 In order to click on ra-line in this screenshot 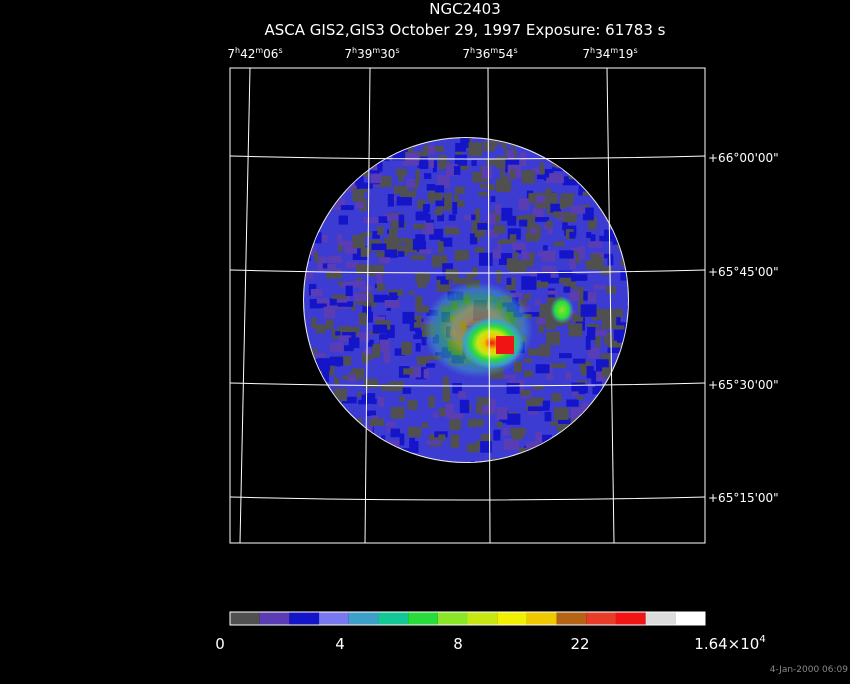, I will do `click(367, 305)`.